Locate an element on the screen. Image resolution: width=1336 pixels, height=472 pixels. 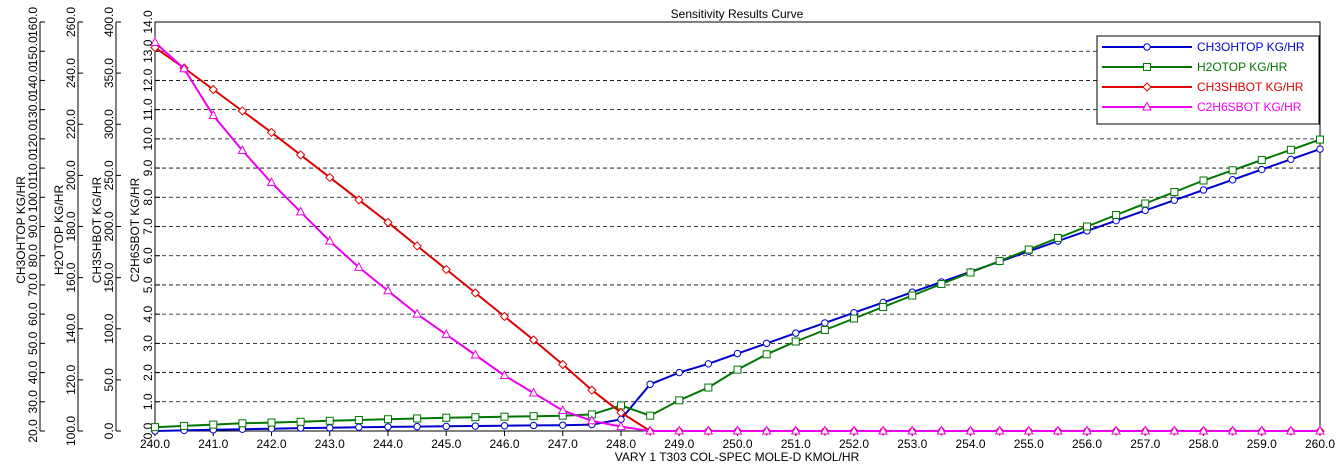
y-tick-label: 80.0 is located at coordinates (33, 256).